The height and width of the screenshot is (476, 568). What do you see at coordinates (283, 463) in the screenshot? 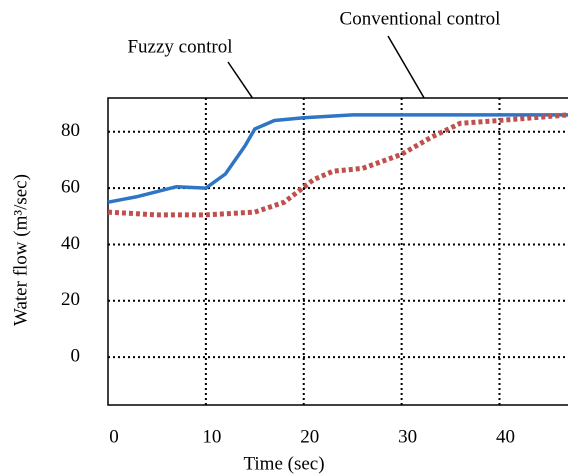
I see `x-axis-label: Time (sec)` at bounding box center [283, 463].